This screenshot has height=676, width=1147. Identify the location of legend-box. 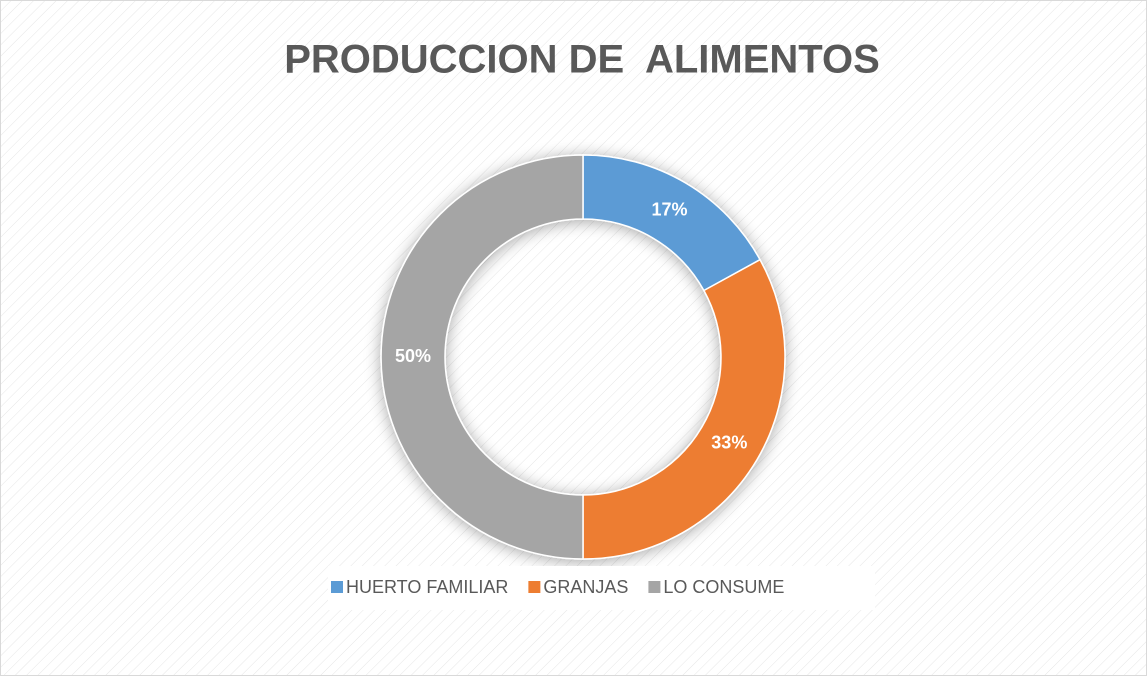
(601, 588).